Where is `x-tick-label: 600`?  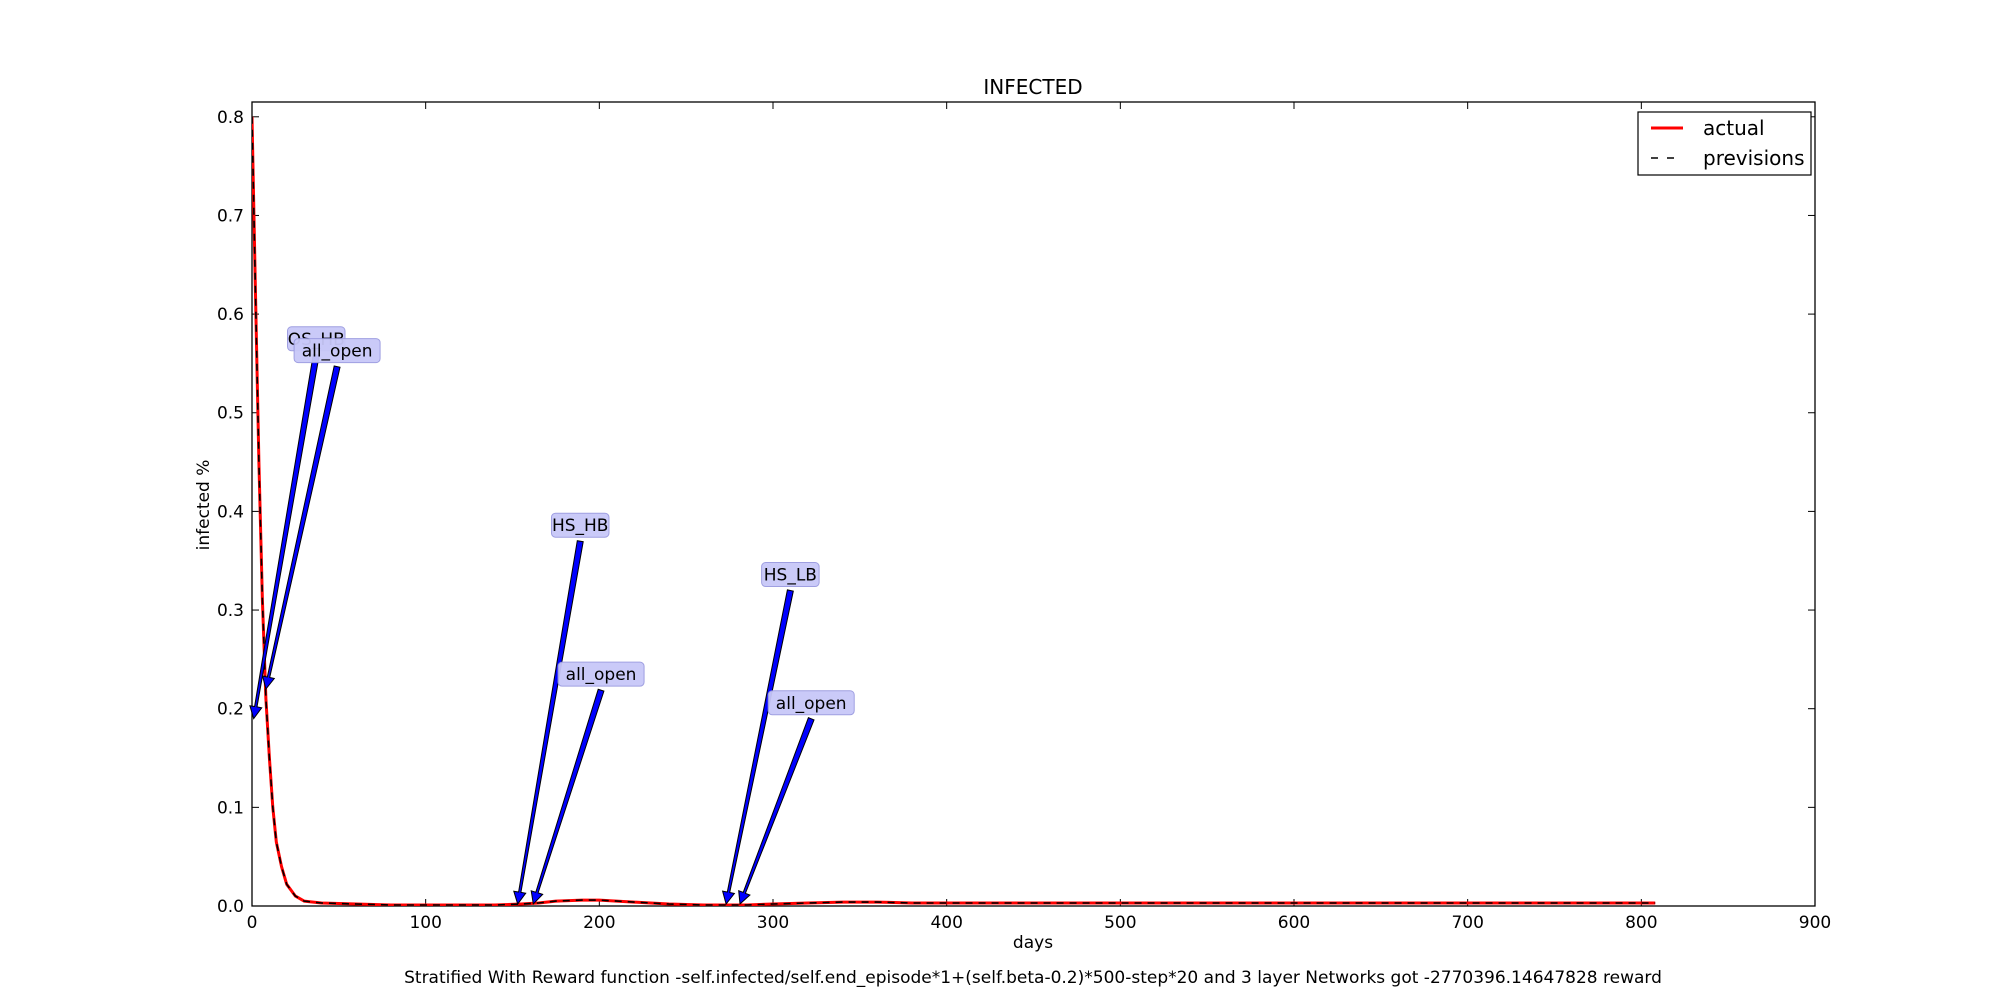 x-tick-label: 600 is located at coordinates (1294, 923).